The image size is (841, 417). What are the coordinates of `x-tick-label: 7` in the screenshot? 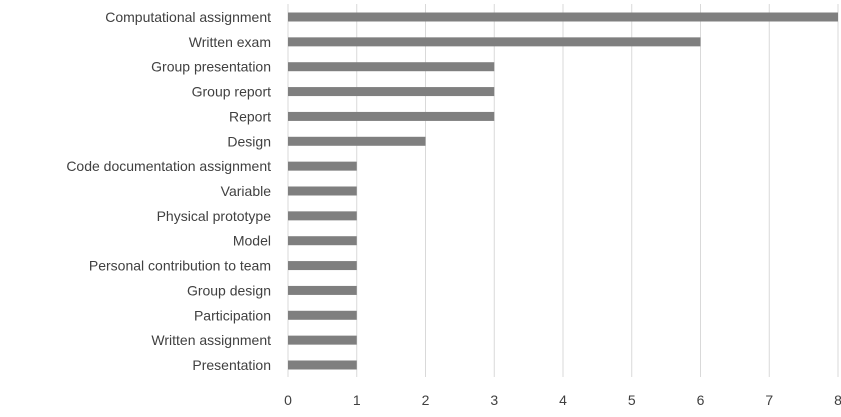 It's located at (769, 400).